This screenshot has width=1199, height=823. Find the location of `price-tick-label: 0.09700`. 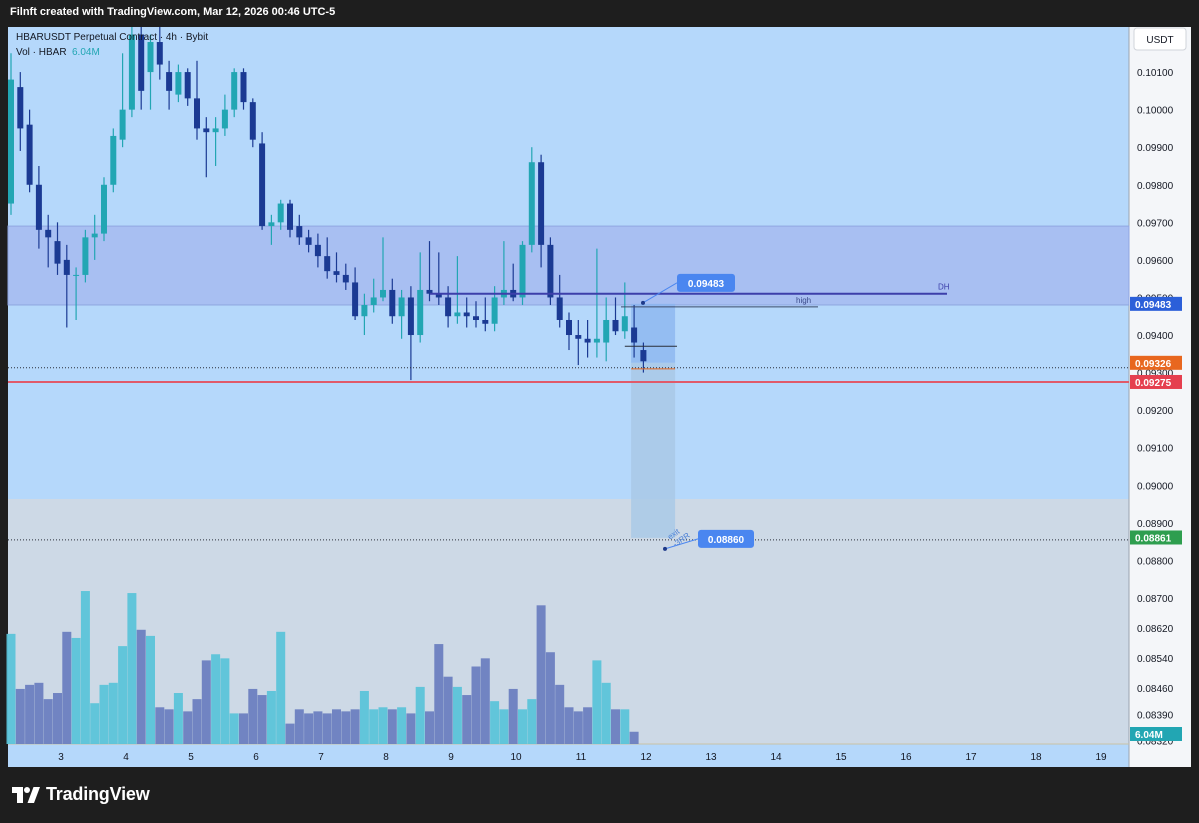

price-tick-label: 0.09700 is located at coordinates (1155, 223).